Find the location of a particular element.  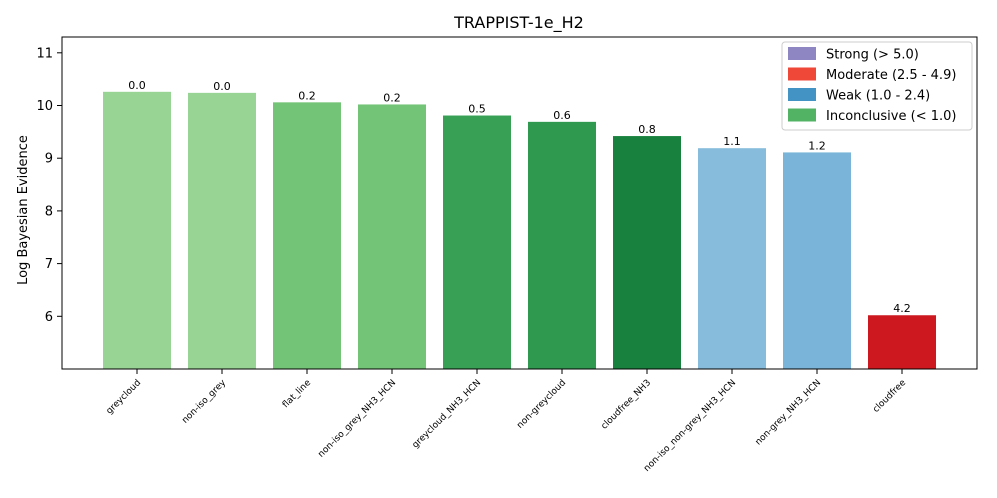

legend-label: Moderate (2.5 - 4.9) is located at coordinates (891, 75).